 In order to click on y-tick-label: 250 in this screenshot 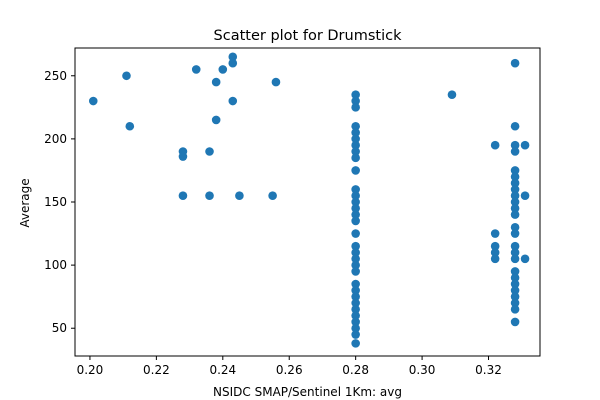, I will do `click(55, 76)`.